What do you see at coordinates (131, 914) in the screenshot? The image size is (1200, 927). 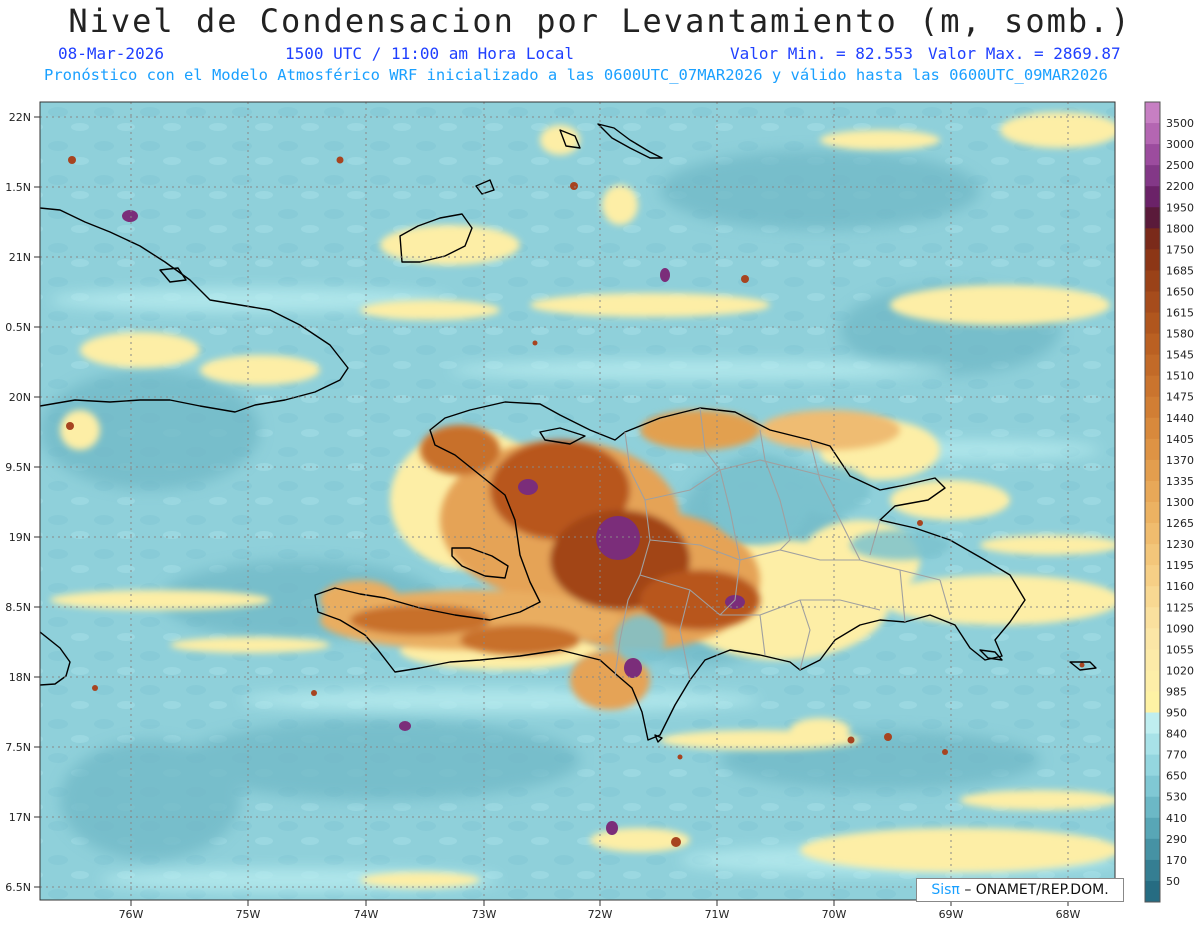 I see `lon-label: 76W` at bounding box center [131, 914].